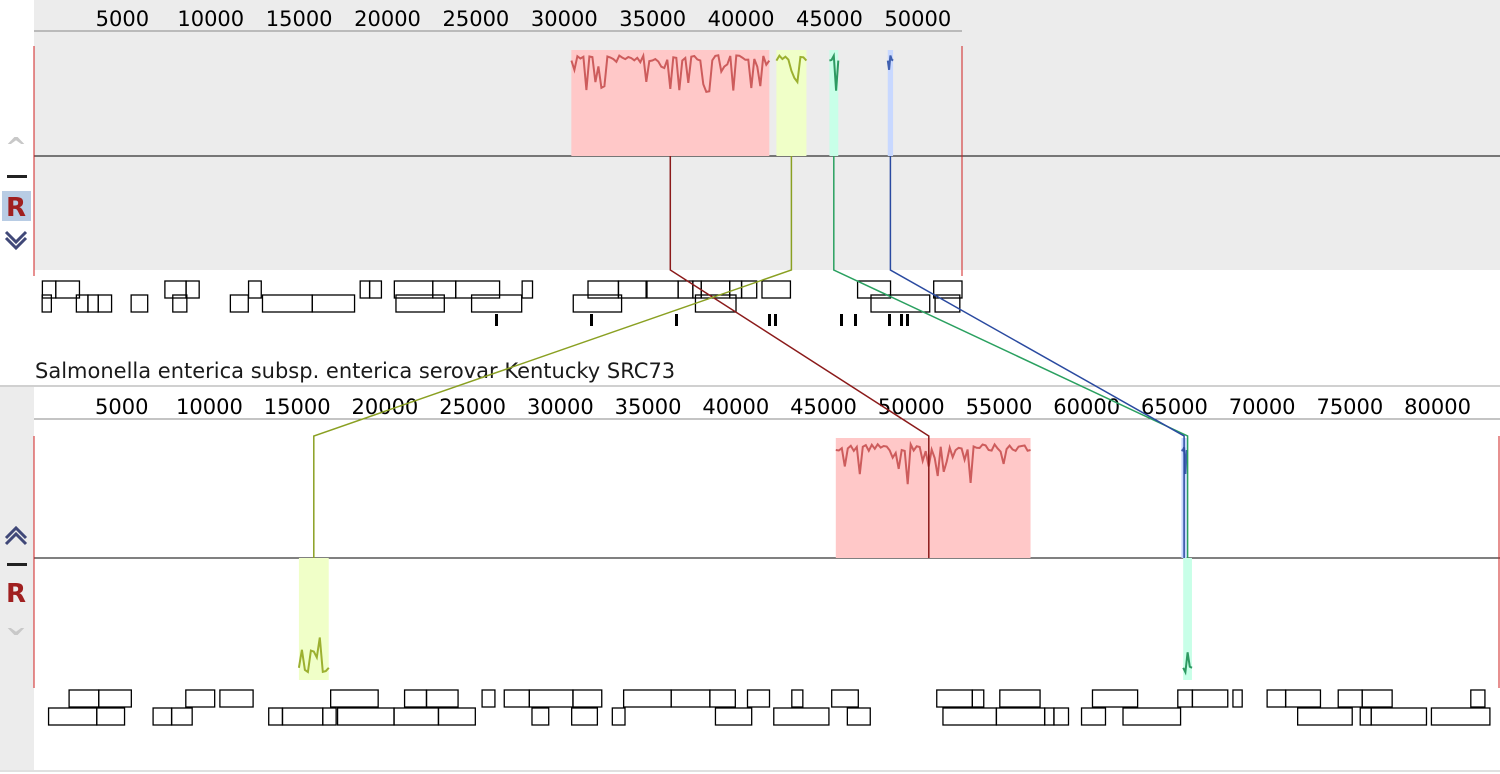 Image resolution: width=1500 pixels, height=774 pixels. I want to click on move-up-icon, so click(16, 535).